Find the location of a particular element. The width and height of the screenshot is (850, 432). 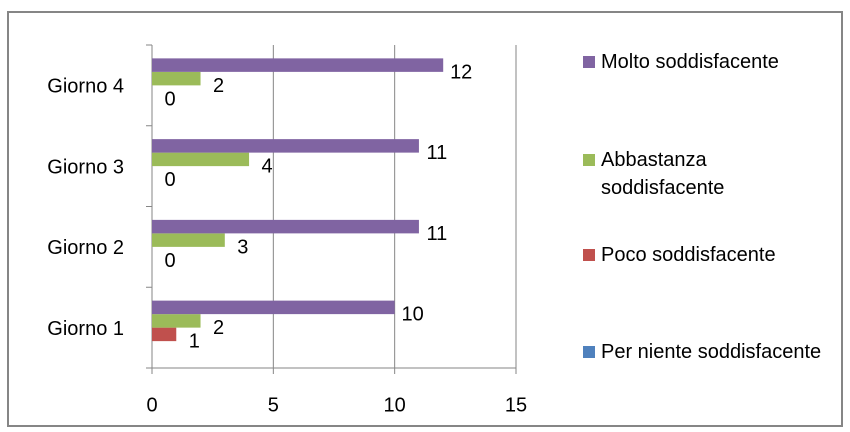

data-label: 12 is located at coordinates (461, 72).